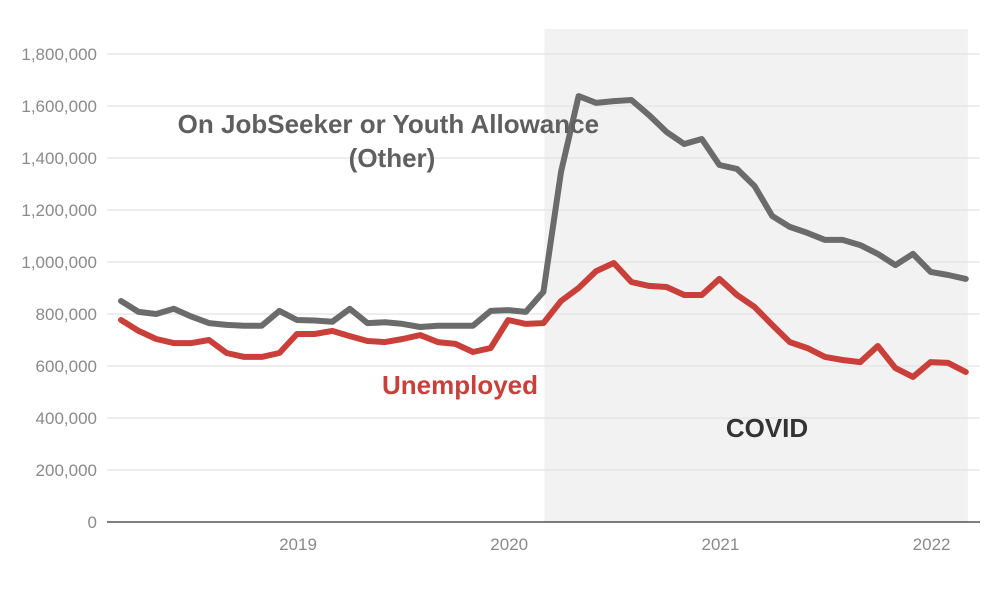 The image size is (1000, 600). What do you see at coordinates (59, 262) in the screenshot?
I see `y-tick-label: 1,000,000` at bounding box center [59, 262].